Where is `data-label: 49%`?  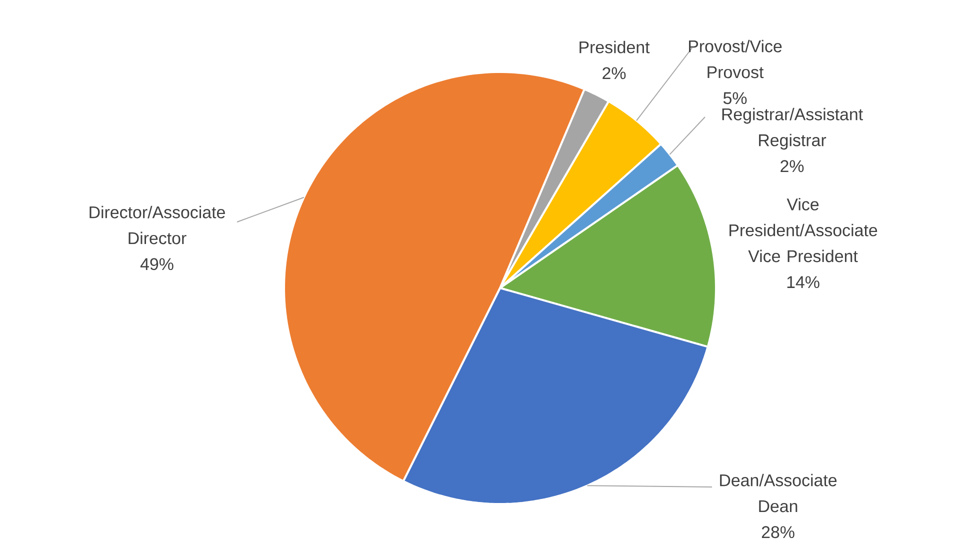
data-label: 49% is located at coordinates (157, 264).